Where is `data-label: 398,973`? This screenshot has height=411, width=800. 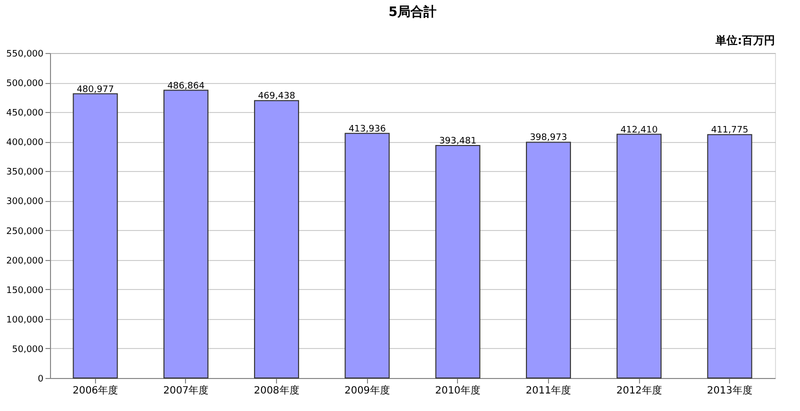 data-label: 398,973 is located at coordinates (549, 138).